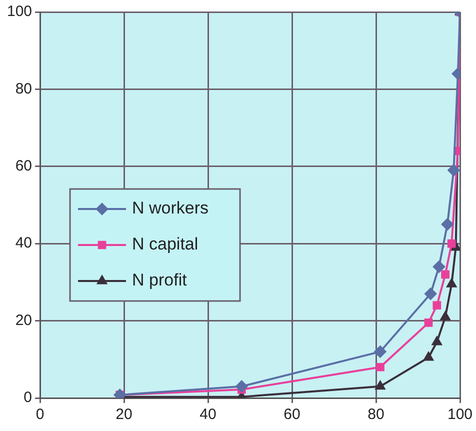 The height and width of the screenshot is (431, 476). Describe the element at coordinates (23, 166) in the screenshot. I see `y-tick-label: 60` at that location.